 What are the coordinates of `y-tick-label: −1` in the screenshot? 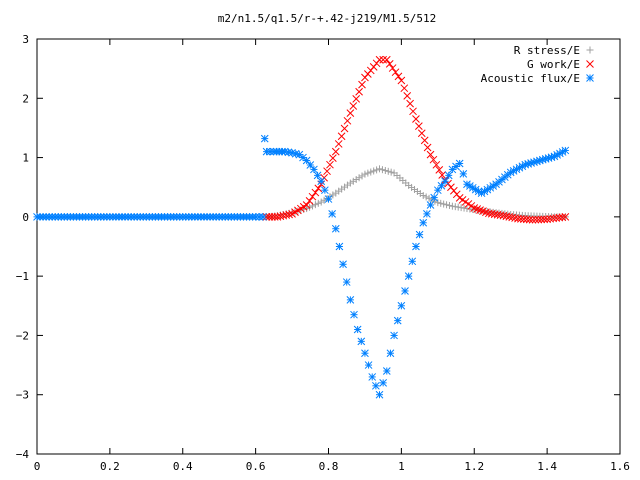 It's located at (22, 276).